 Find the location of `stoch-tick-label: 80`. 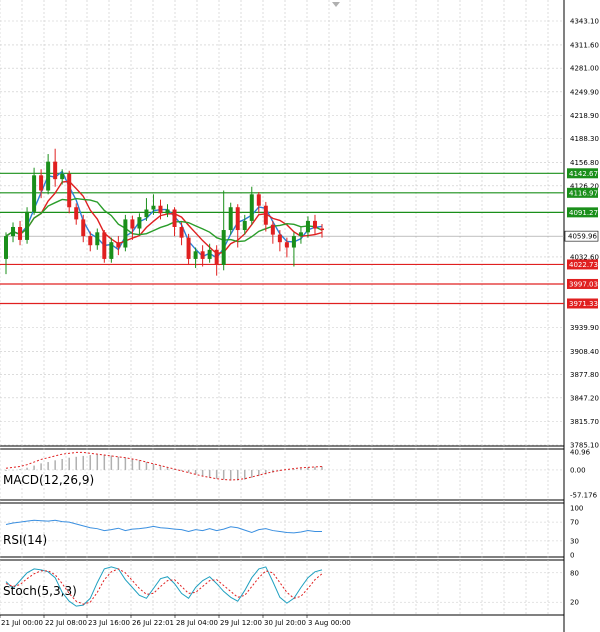

stoch-tick-label: 80 is located at coordinates (574, 573).